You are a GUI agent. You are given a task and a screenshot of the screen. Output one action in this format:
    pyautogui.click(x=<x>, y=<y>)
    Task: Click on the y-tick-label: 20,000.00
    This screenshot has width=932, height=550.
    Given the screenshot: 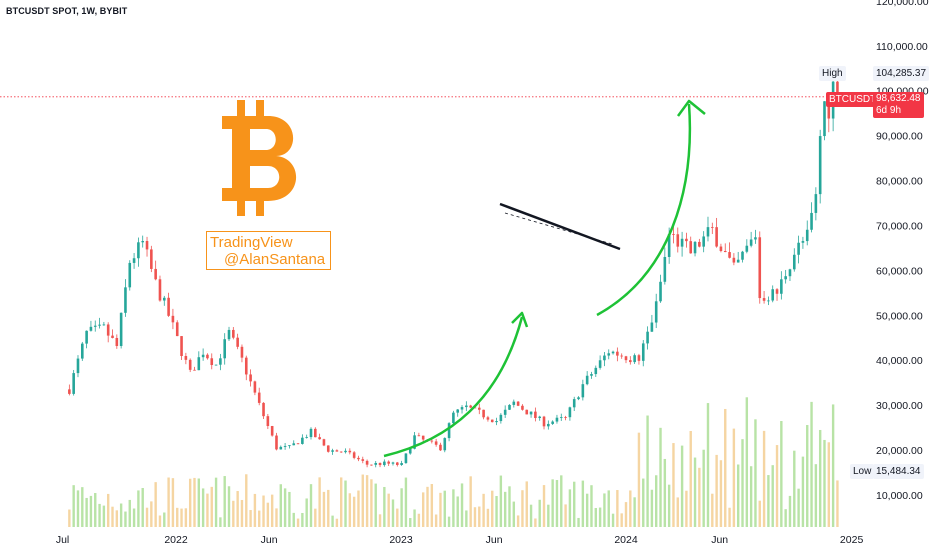 What is the action you would take?
    pyautogui.click(x=899, y=451)
    